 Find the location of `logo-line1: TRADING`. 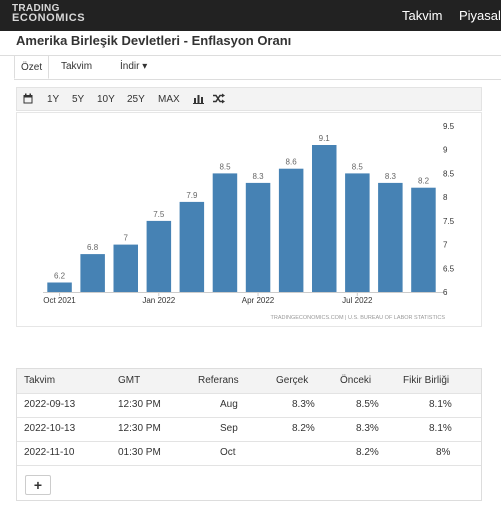

logo-line1: TRADING is located at coordinates (36, 8).